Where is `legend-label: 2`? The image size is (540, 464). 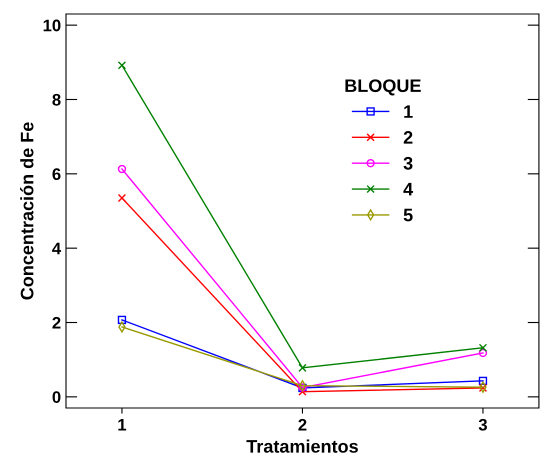
legend-label: 2 is located at coordinates (408, 137).